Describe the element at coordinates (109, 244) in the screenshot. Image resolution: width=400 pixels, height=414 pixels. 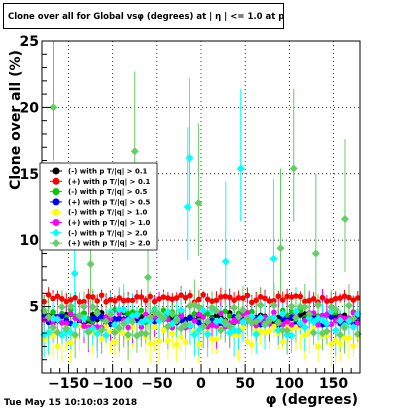
I see `legend-entry: (+) with p T/|q| > 2.0` at that location.